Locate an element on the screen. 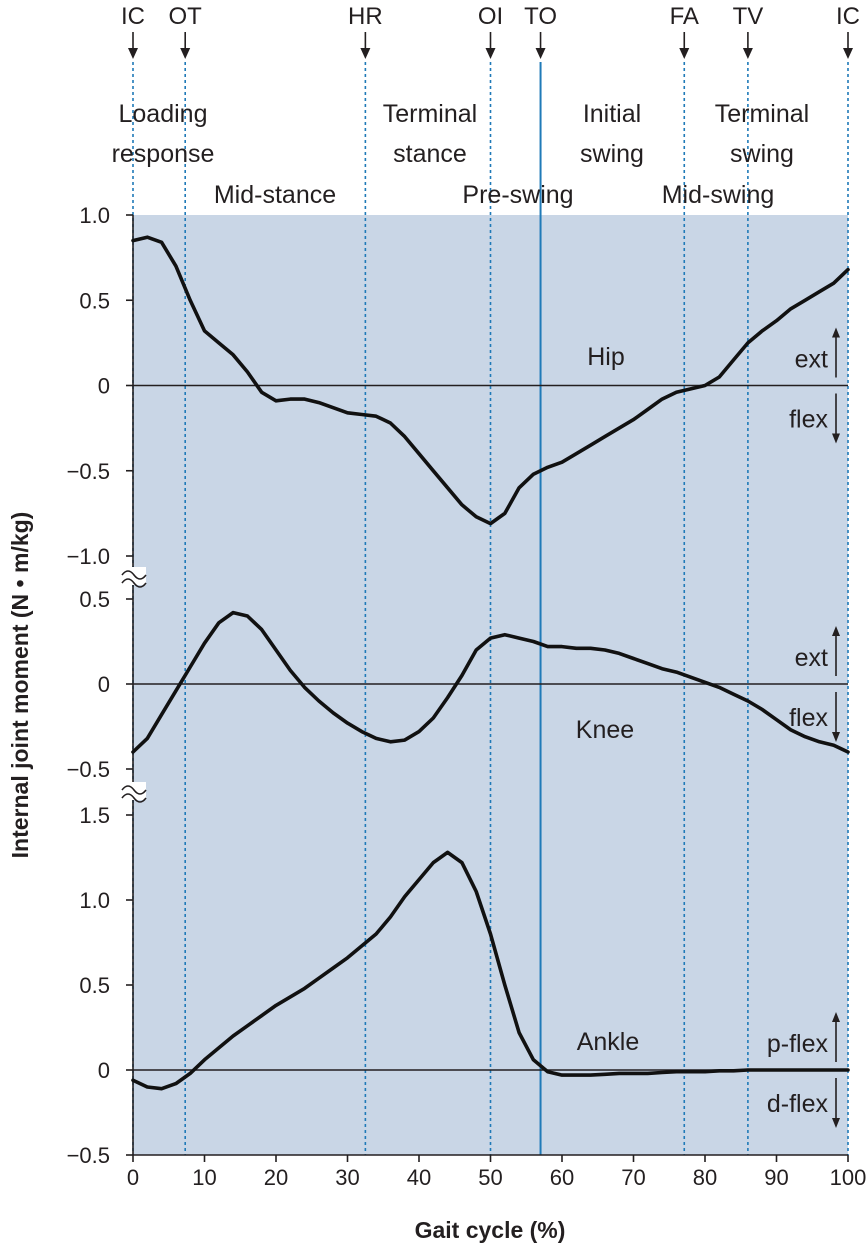 The image size is (867, 1251). panel-name-hip: Hip is located at coordinates (606, 357).